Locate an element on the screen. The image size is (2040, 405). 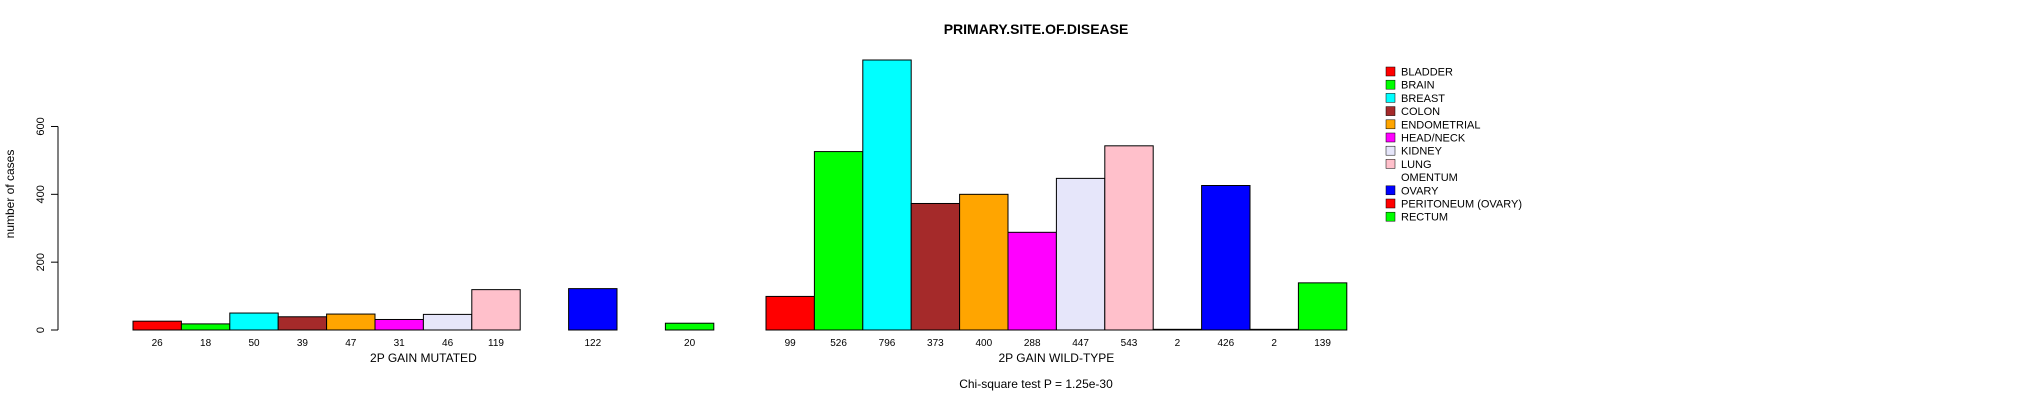
bar-count-label: 288 is located at coordinates (1032, 343).